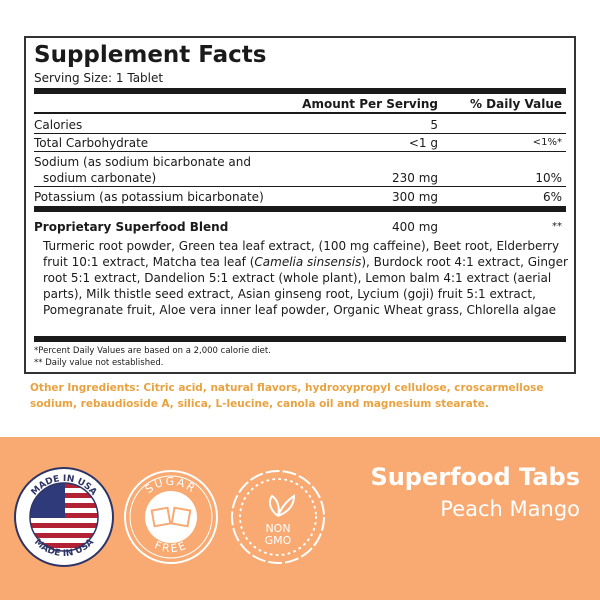  I want to click on row-amount: <1 g, so click(423, 143).